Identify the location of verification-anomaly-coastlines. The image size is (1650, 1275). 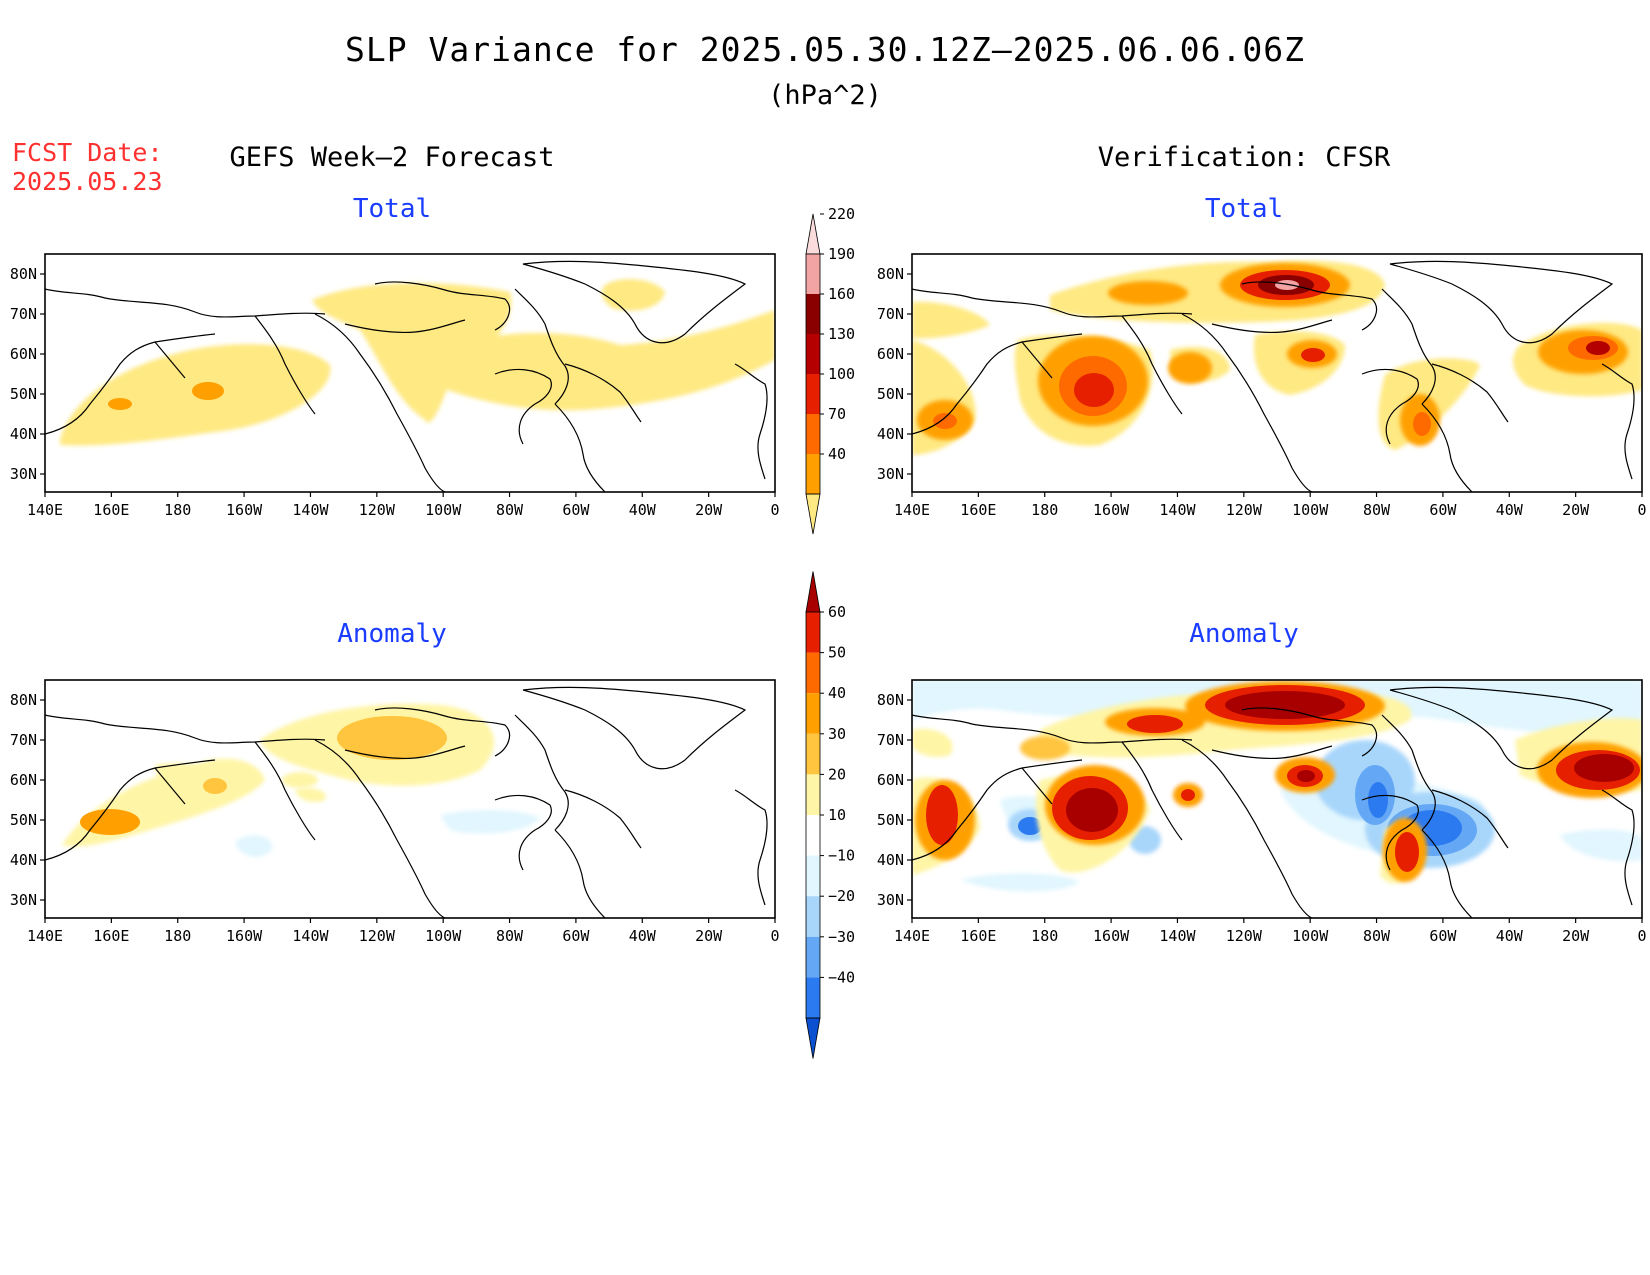
(1273, 802).